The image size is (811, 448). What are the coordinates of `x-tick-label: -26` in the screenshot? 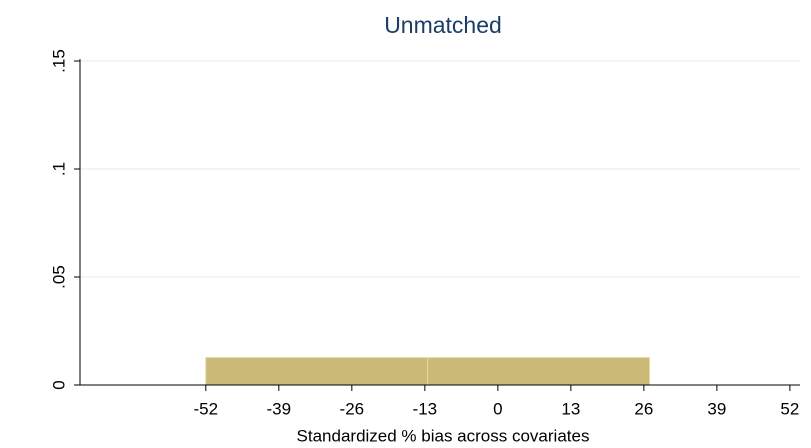 It's located at (352, 408).